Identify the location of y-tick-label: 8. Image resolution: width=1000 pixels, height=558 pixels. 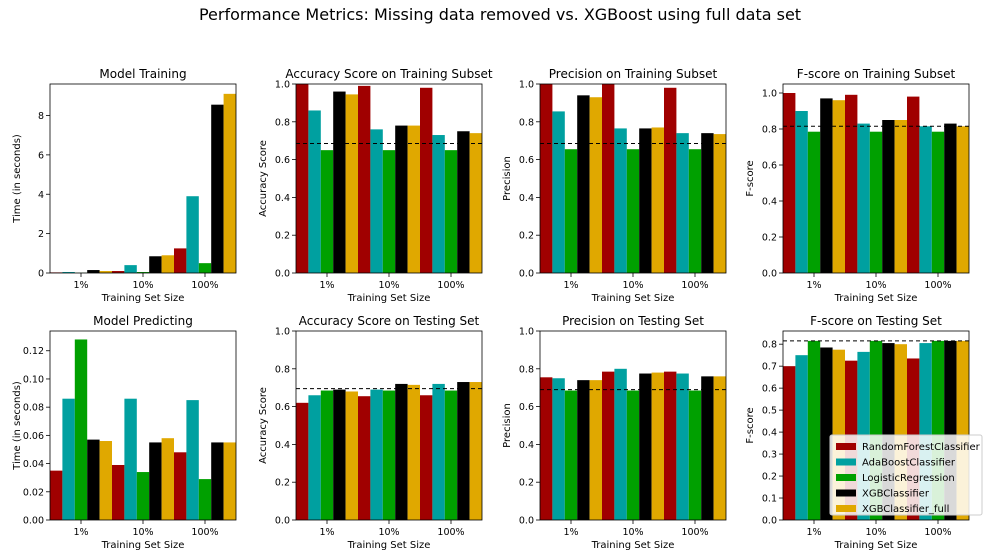
(41, 116).